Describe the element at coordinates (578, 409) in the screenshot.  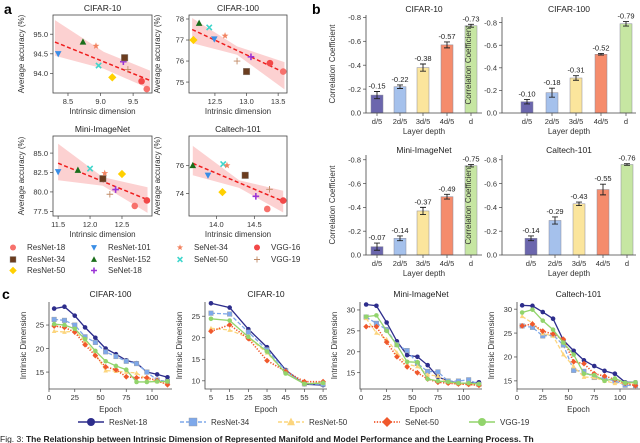
I see `x-axis-label: Epoch` at that location.